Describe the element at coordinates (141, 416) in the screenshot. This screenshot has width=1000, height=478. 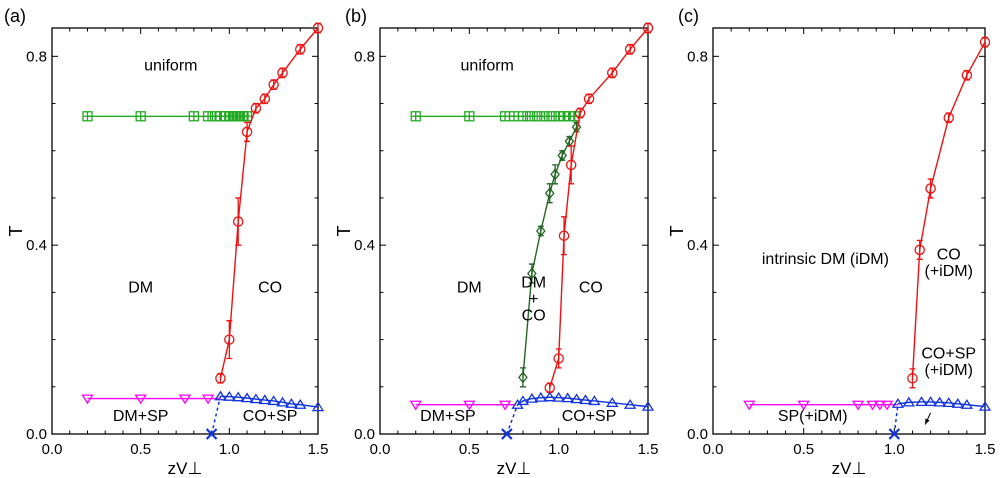
I see `phase-label: DM+SP` at that location.